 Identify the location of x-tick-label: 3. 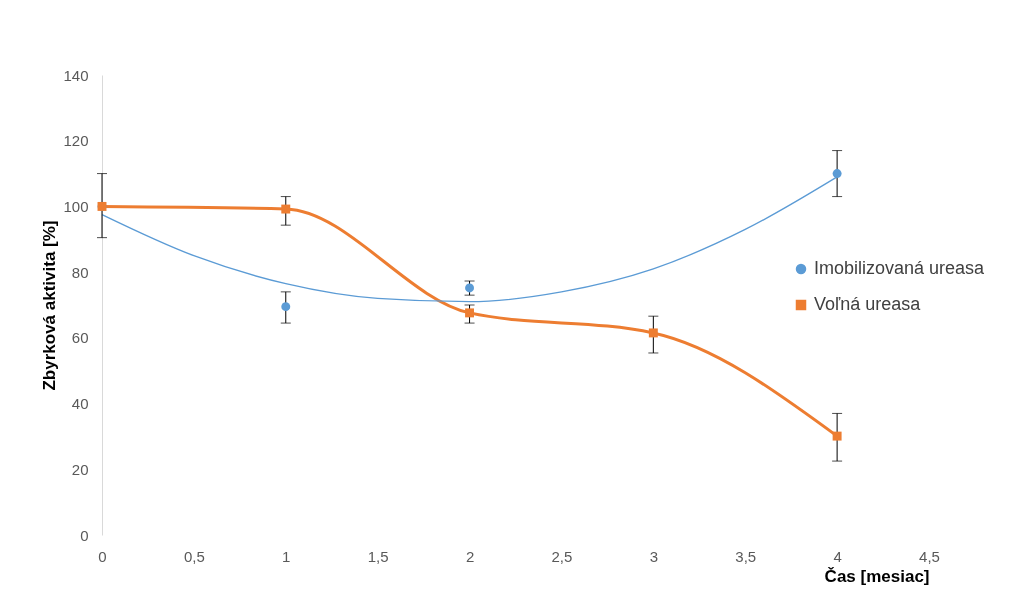
(654, 556).